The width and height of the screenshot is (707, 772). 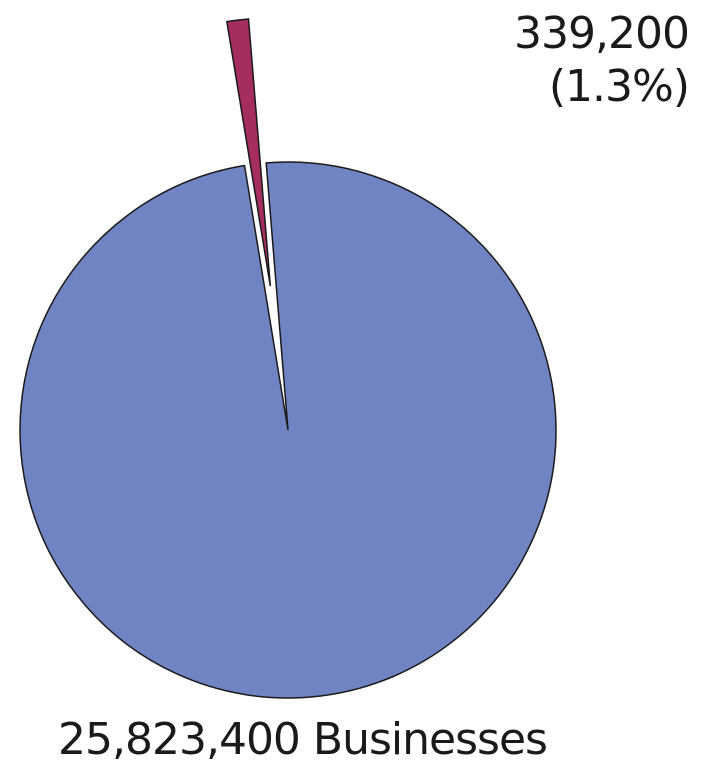 I want to click on slice-percent-label: (1.3%), so click(x=619, y=86).